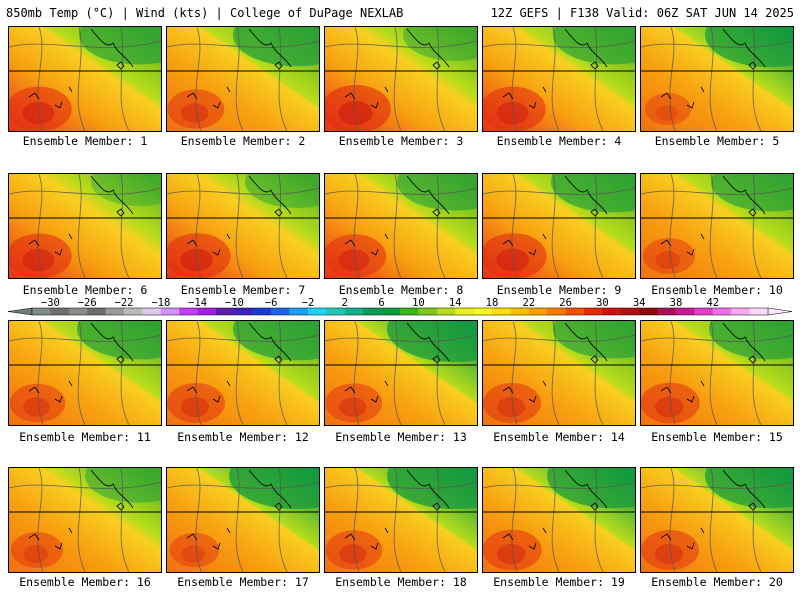 The width and height of the screenshot is (800, 600). I want to click on colorbar-tick-label: 18, so click(492, 303).